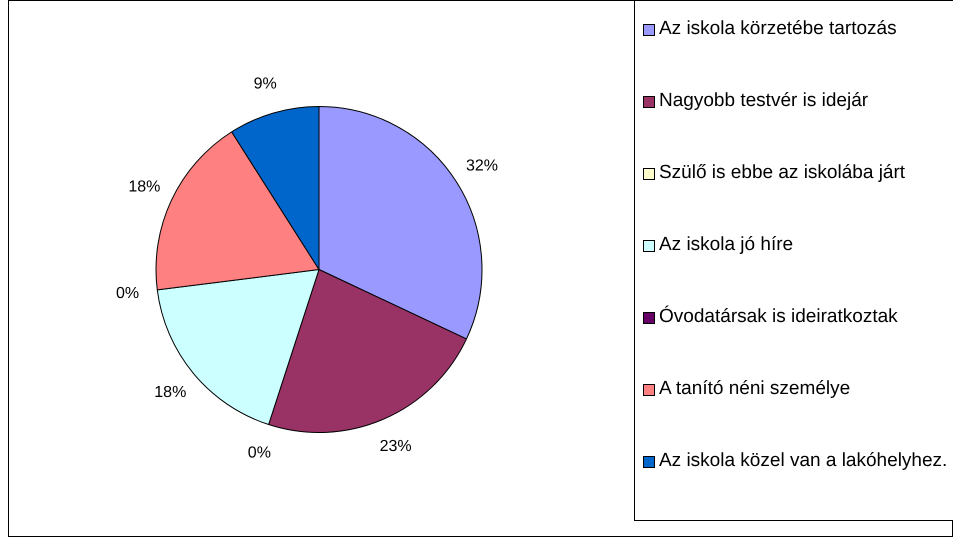 The height and width of the screenshot is (537, 953). I want to click on legend-label: Az iskola jó híre, so click(726, 245).